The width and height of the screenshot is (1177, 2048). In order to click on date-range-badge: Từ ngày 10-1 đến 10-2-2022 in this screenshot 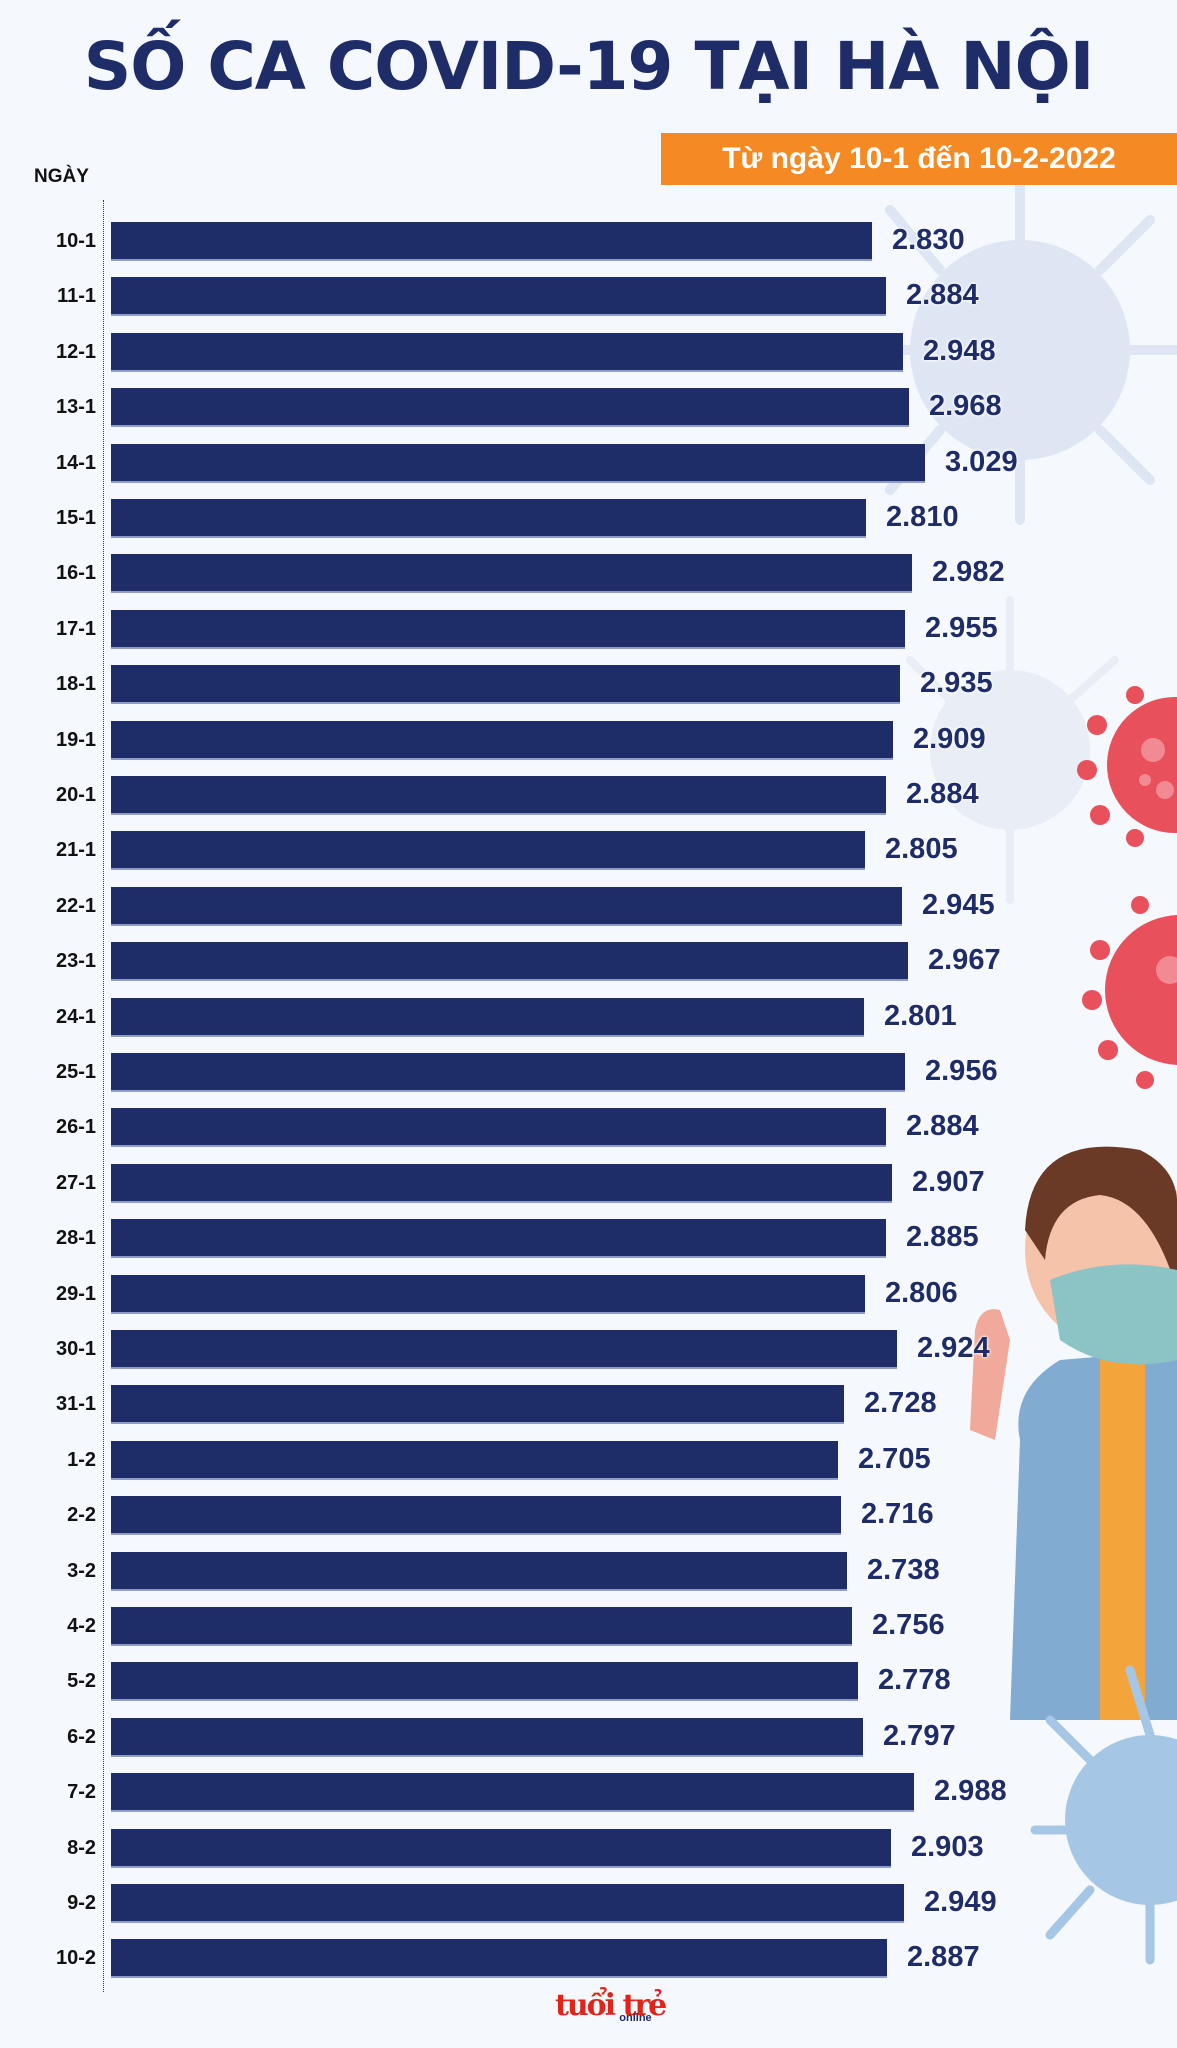, I will do `click(919, 159)`.